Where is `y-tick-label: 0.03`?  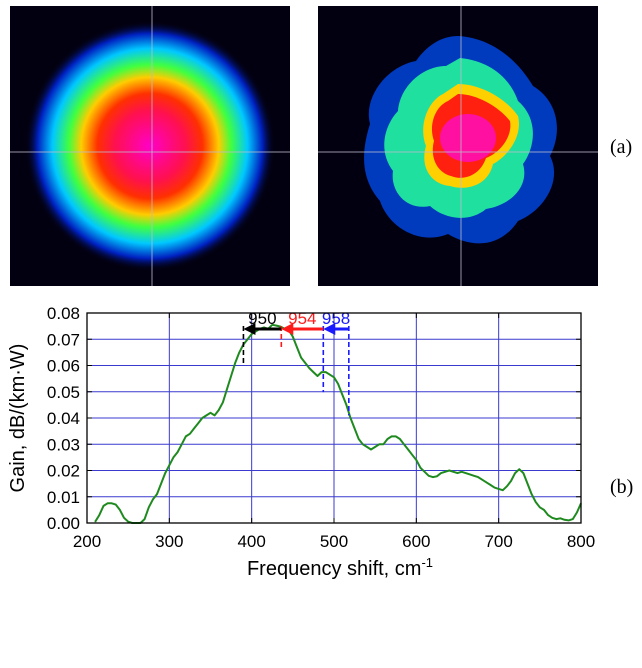 y-tick-label: 0.03 is located at coordinates (63, 444).